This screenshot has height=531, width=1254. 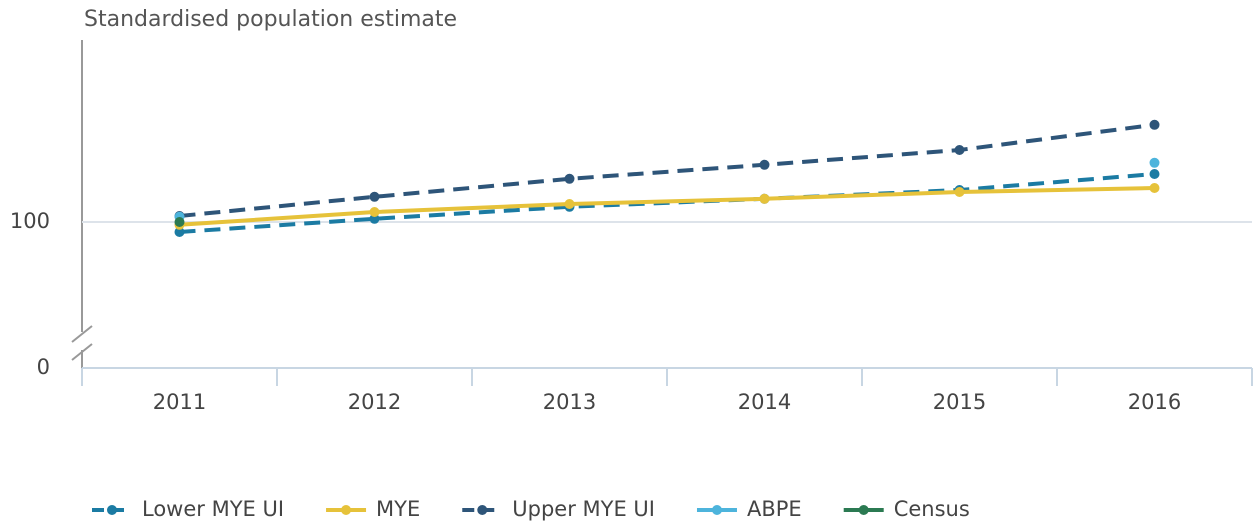 I want to click on y-axis-label: Standardised population estimate, so click(x=270, y=19).